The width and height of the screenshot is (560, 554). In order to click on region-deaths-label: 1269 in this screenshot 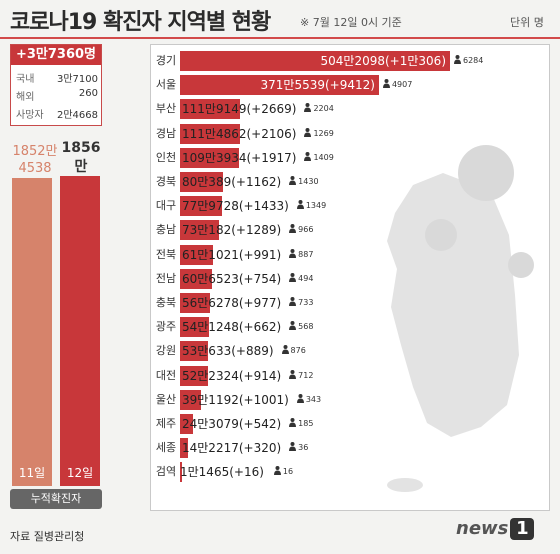, I will do `click(319, 134)`.